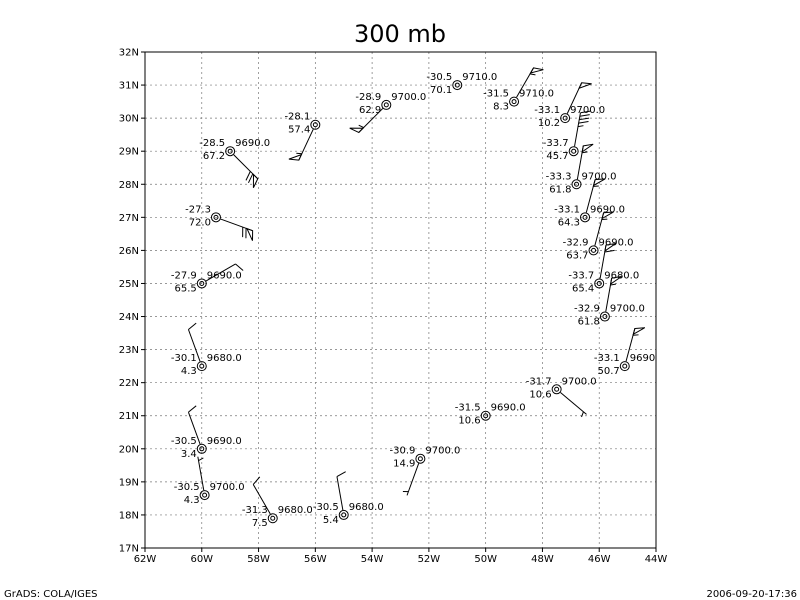 Image resolution: width=800 pixels, height=600 pixels. I want to click on station: -27.9 9690.0 65.5, so click(207, 278).